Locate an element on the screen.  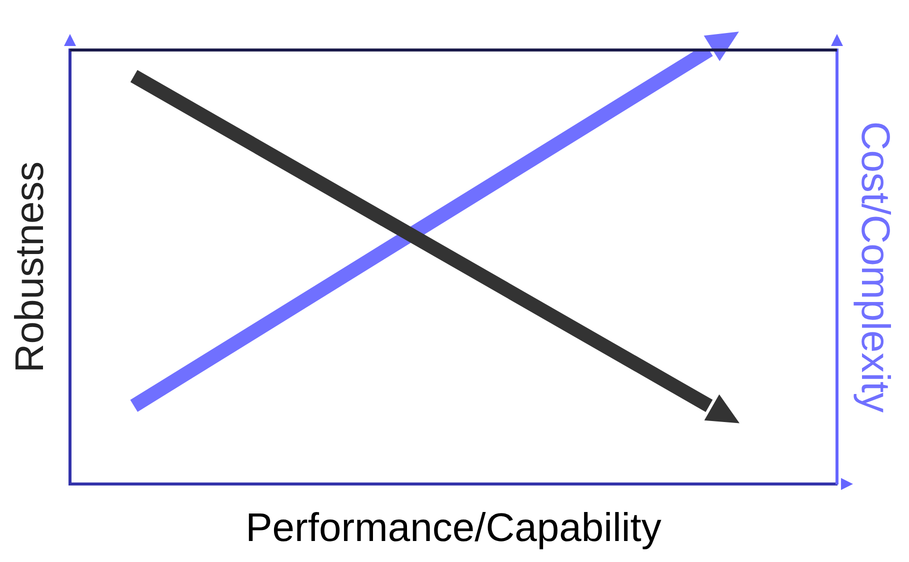
y2-axis-title: Cost/Complexity is located at coordinates (874, 267).